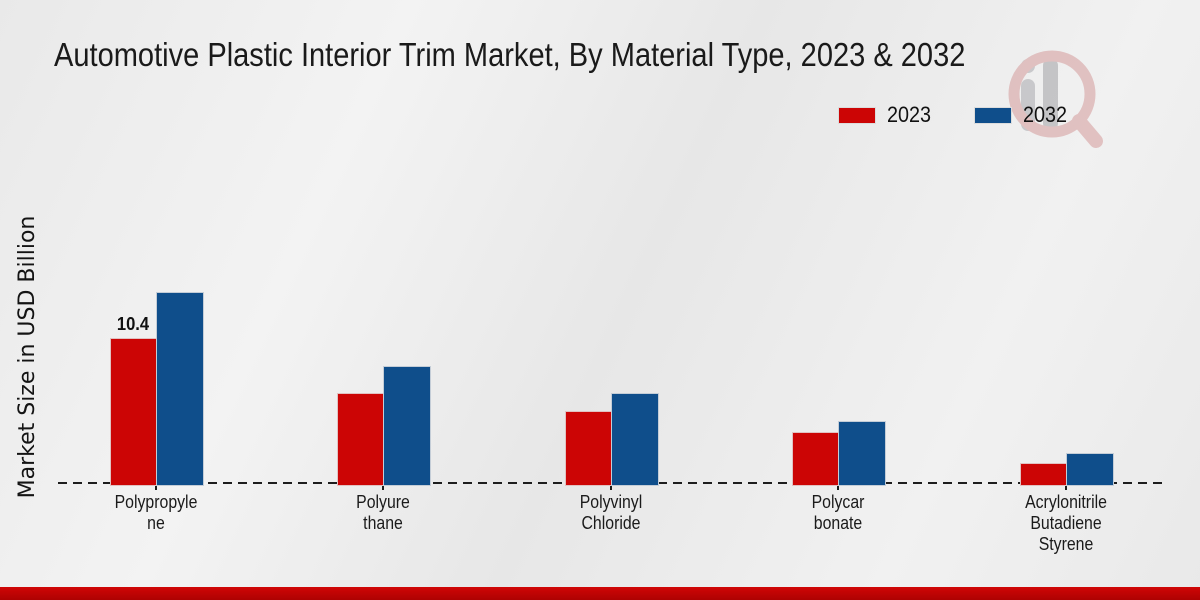 This screenshot has width=1200, height=600. I want to click on bar-2032-polyvinyl-chloride, so click(634, 439).